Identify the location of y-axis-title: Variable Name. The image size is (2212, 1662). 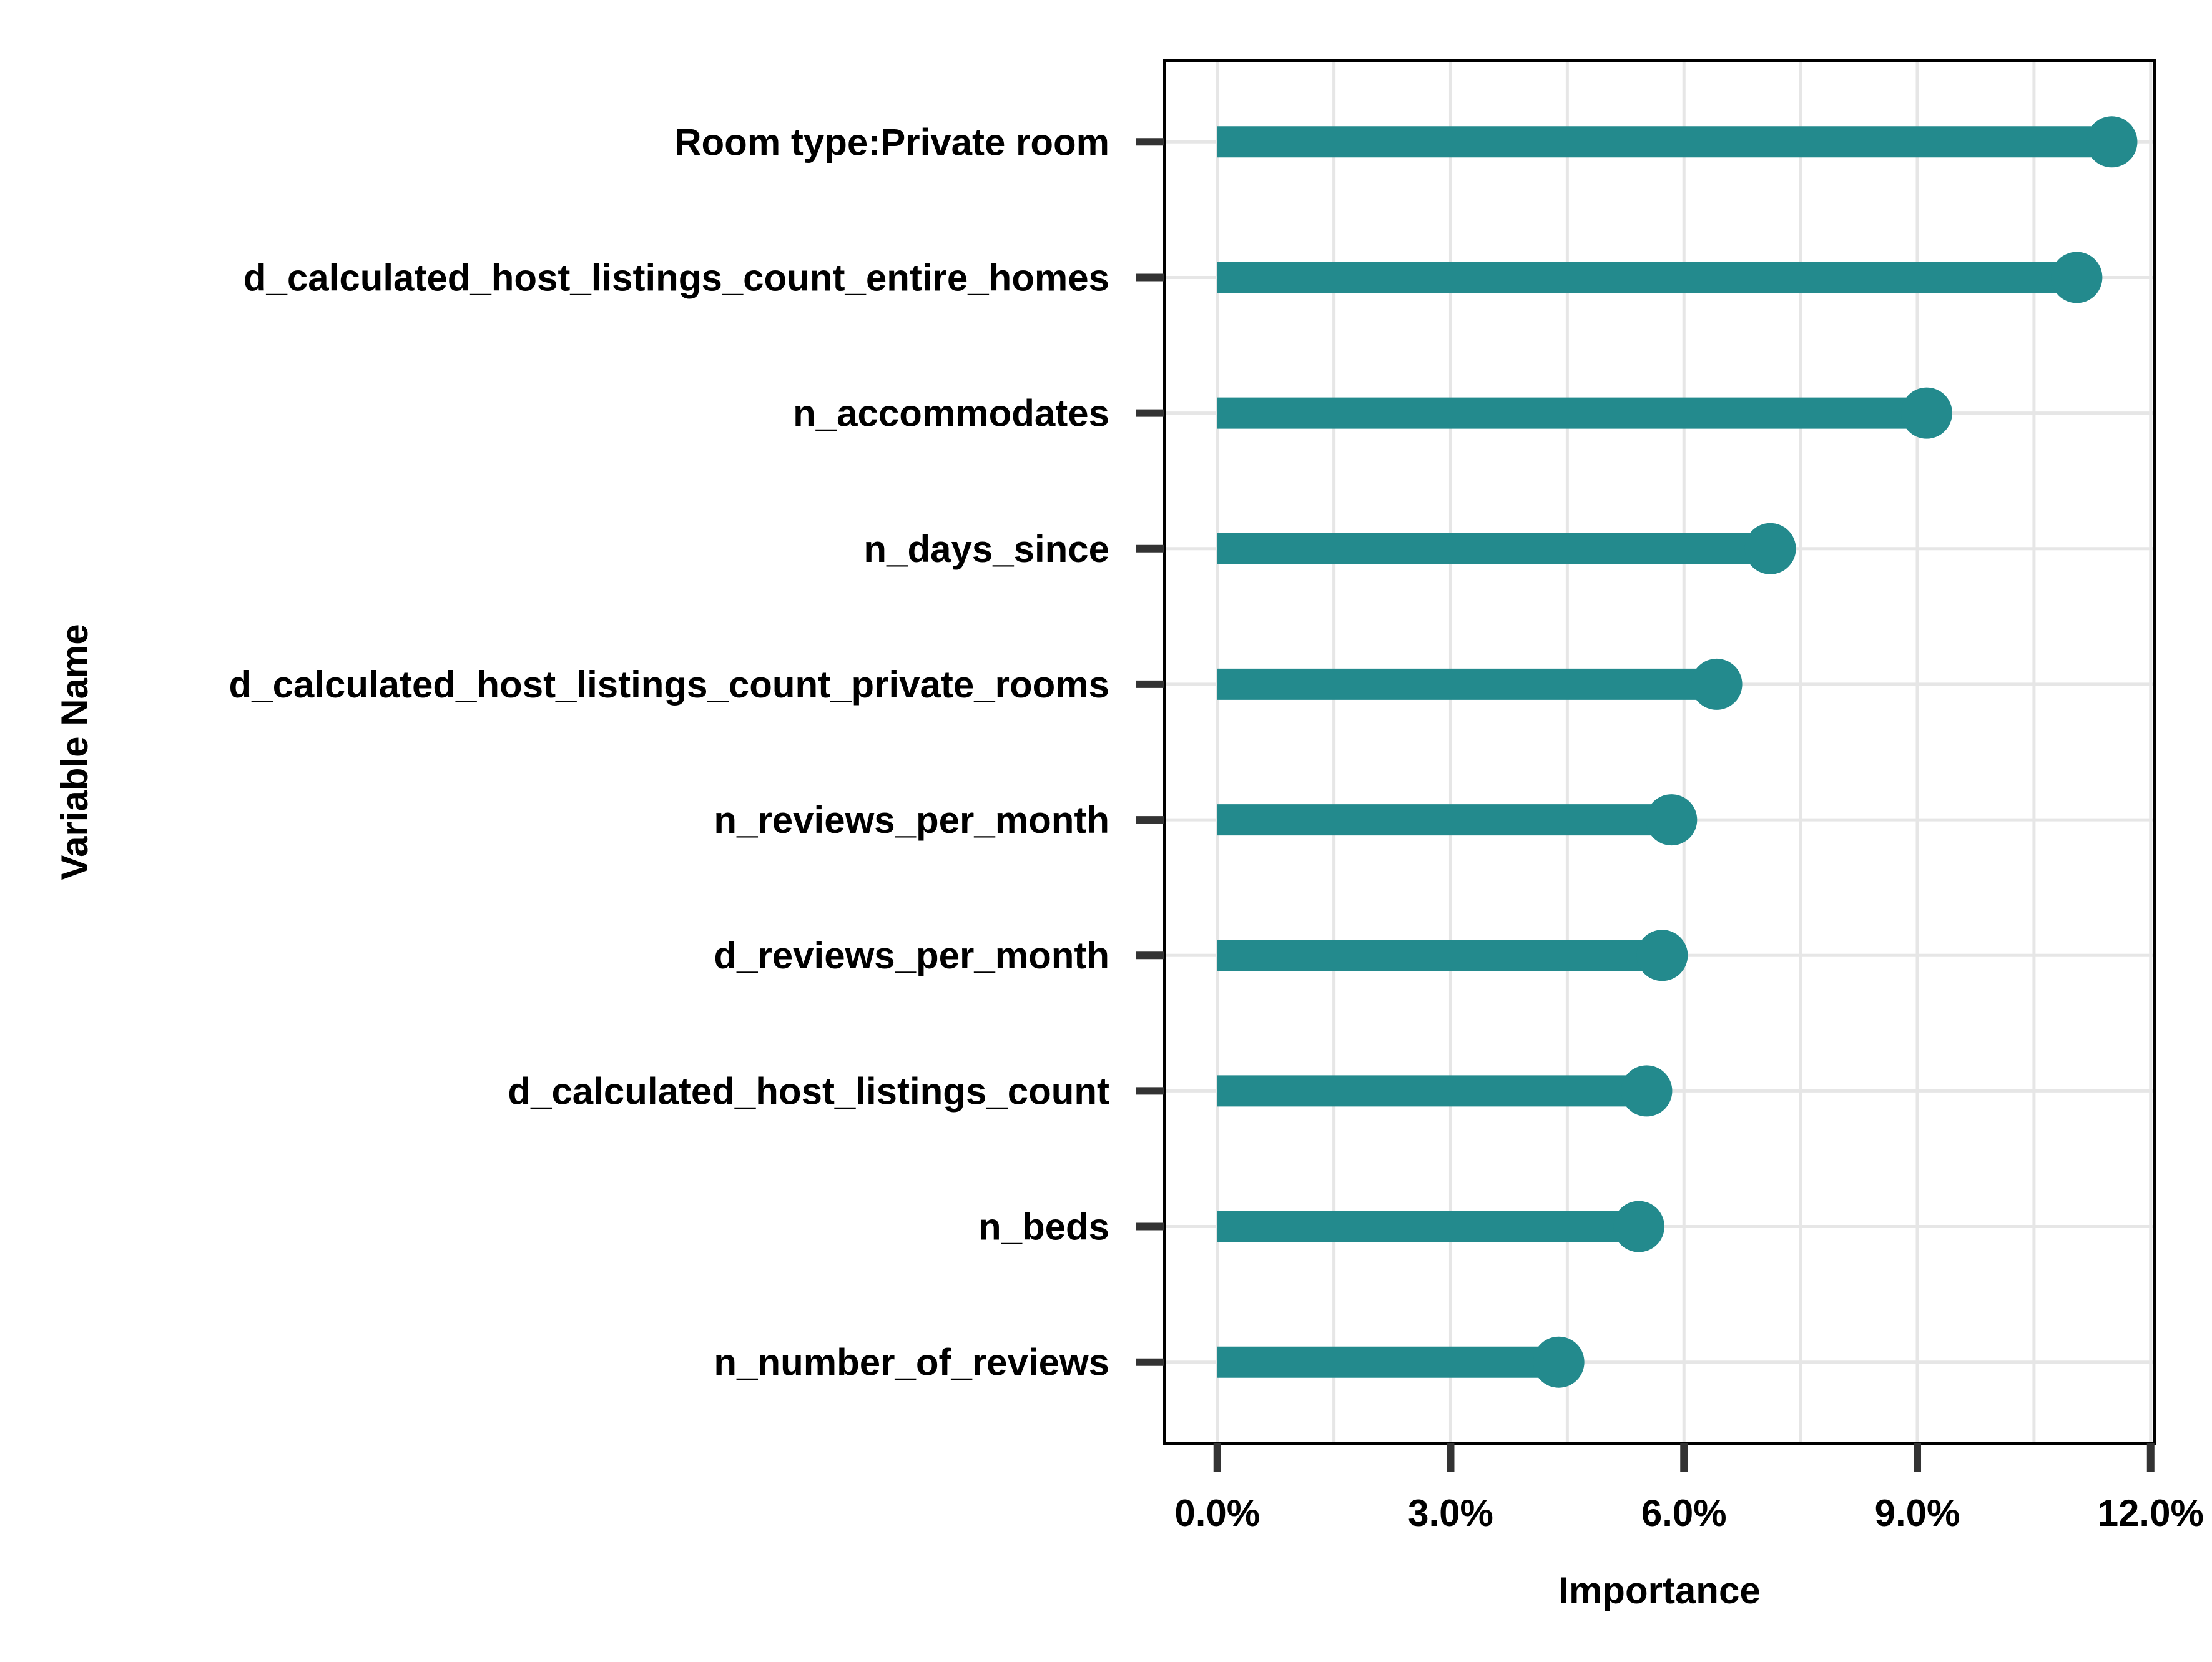
(75, 752).